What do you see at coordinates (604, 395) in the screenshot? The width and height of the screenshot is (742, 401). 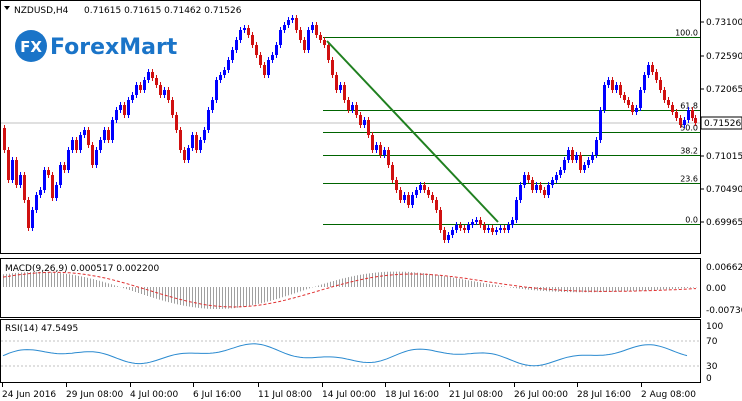 I see `time-tick-label: 28 Jul 16:00` at bounding box center [604, 395].